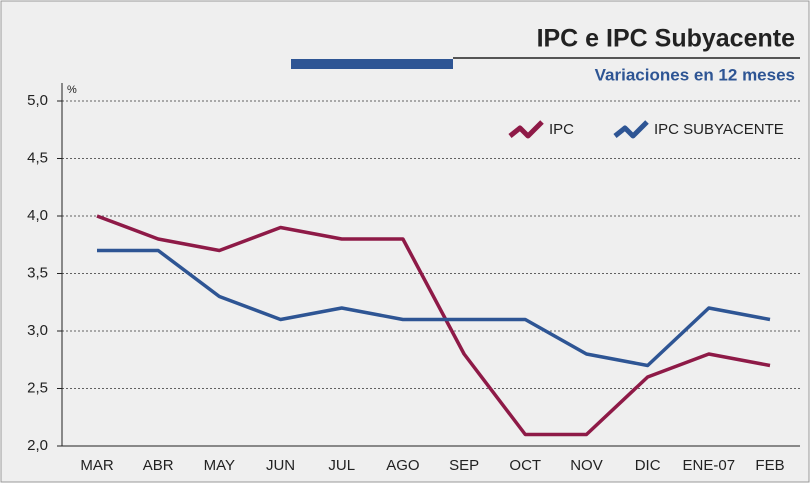  I want to click on x-tick-label: SEP, so click(464, 465).